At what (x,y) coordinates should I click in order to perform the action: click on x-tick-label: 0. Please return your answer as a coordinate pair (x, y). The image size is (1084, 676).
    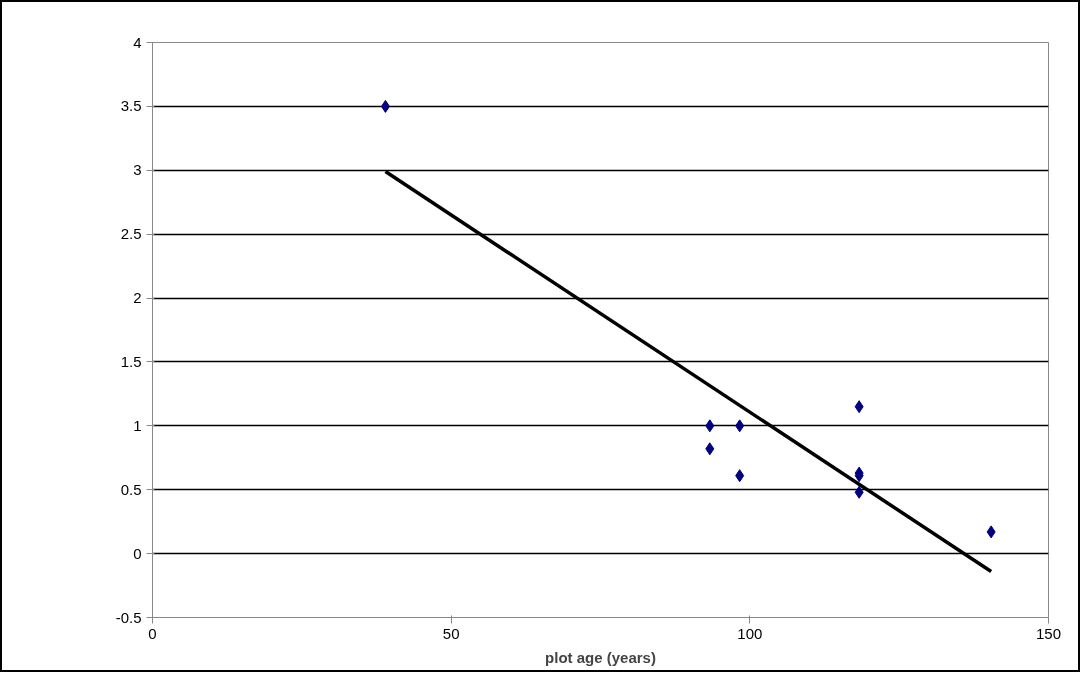
    Looking at the image, I should click on (152, 633).